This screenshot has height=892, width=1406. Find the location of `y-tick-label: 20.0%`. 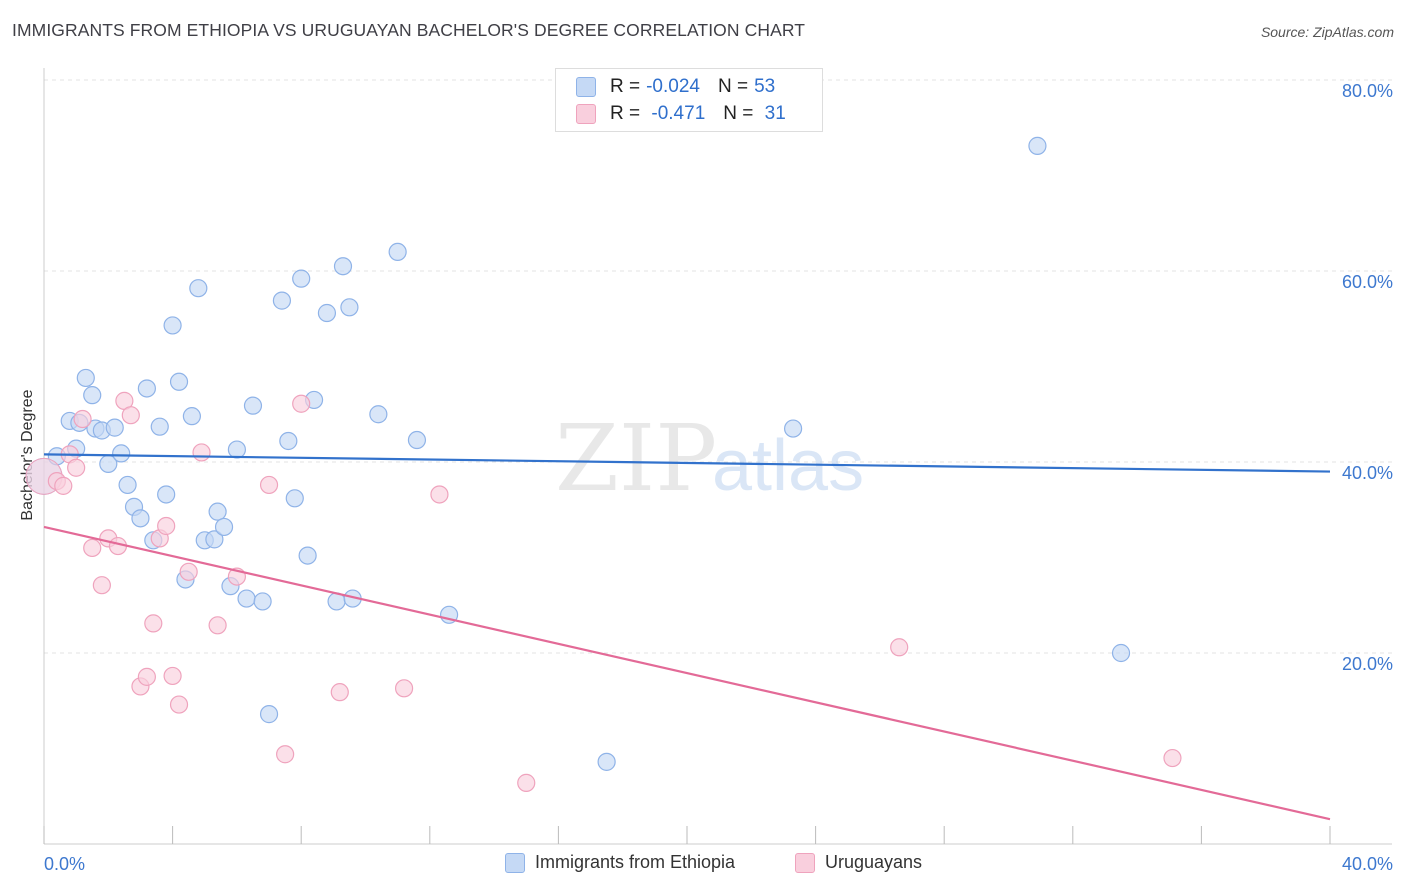

y-tick-label: 20.0% is located at coordinates (1367, 664).